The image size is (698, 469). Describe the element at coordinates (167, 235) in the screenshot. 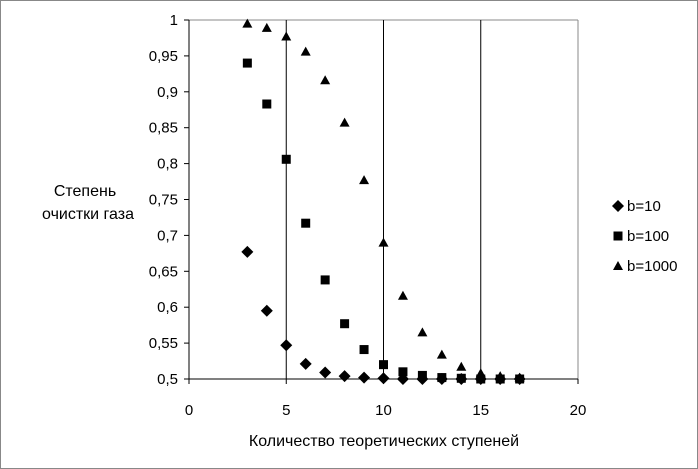

I see `y-tick-label: 0,7` at that location.